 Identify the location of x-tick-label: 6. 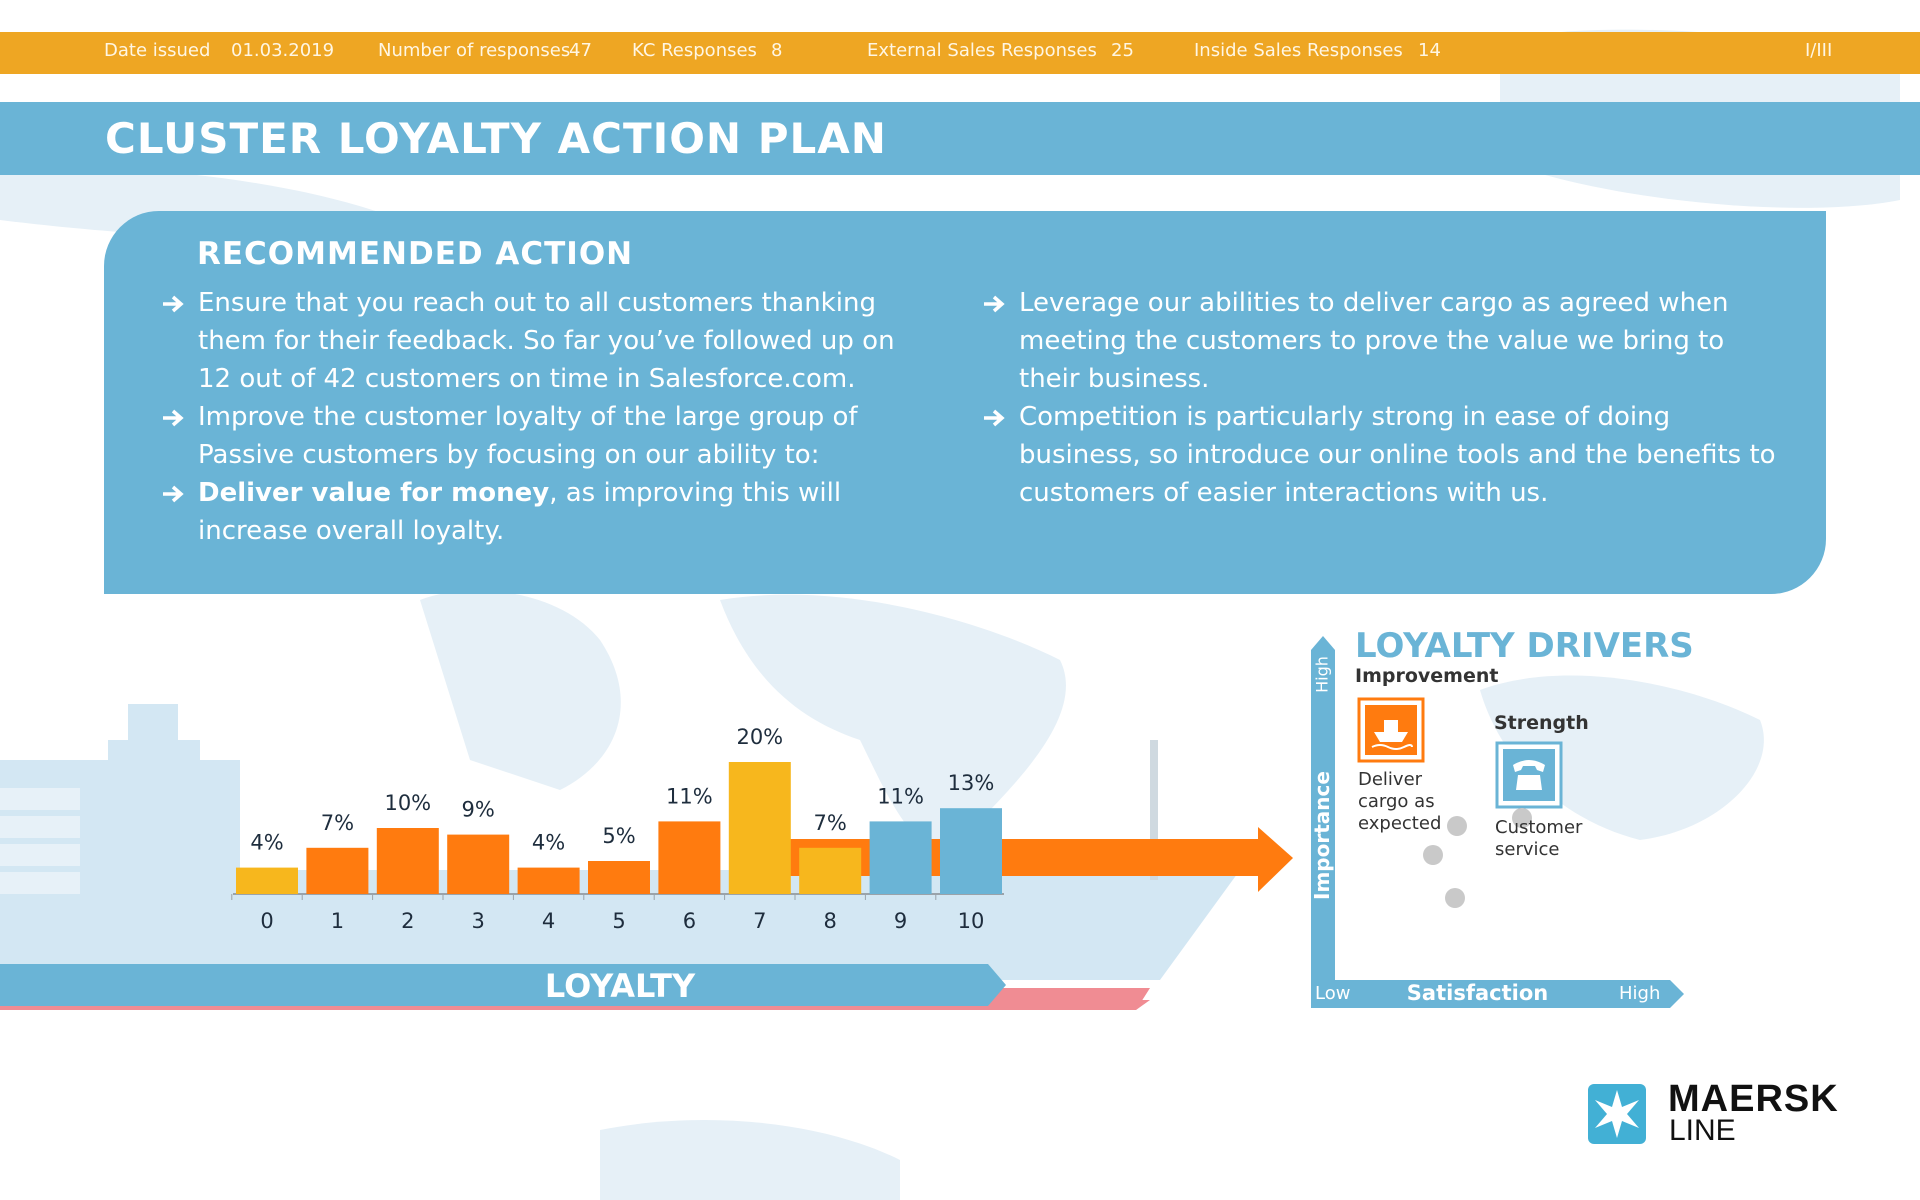
(689, 921).